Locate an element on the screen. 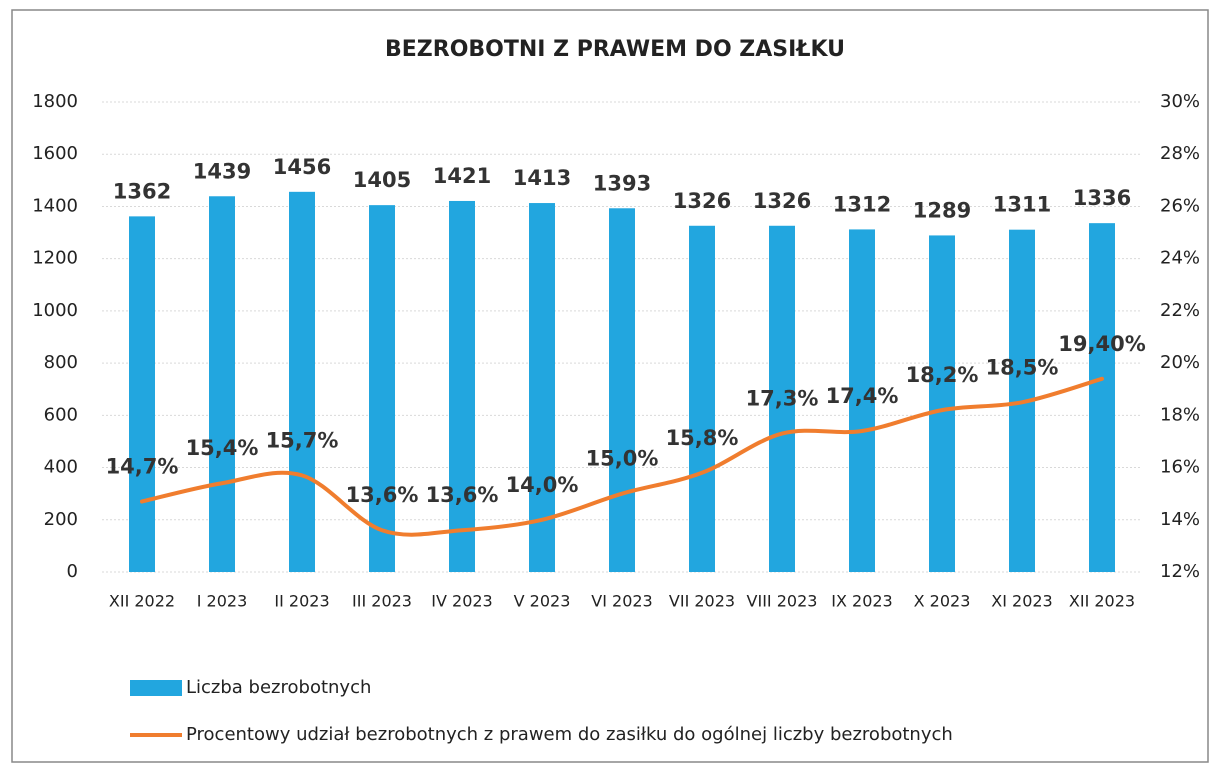 The image size is (1213, 767). y-tick-label: 0 is located at coordinates (72, 571).